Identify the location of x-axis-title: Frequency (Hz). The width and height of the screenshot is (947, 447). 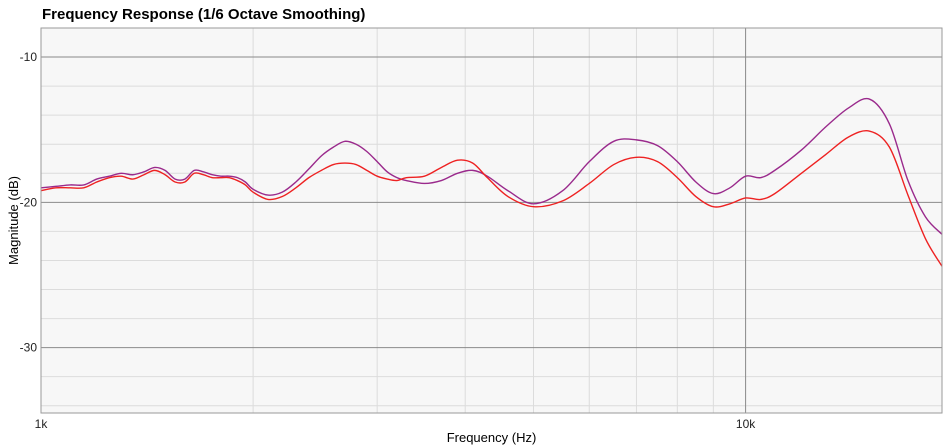
(492, 437).